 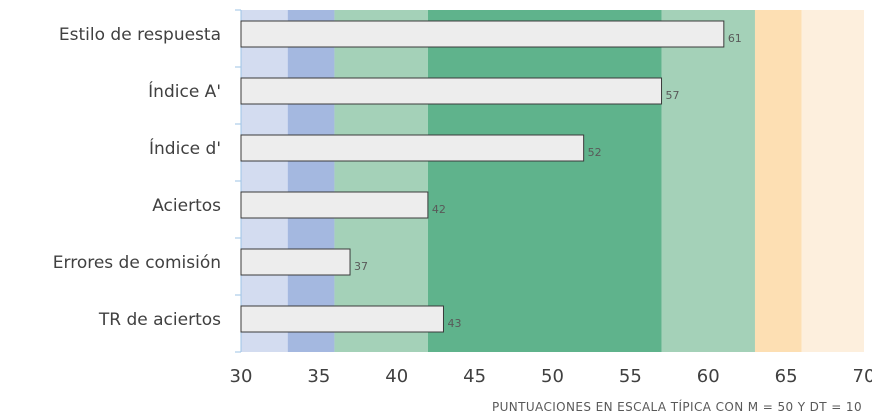 What do you see at coordinates (238, 181) in the screenshot?
I see `axes` at bounding box center [238, 181].